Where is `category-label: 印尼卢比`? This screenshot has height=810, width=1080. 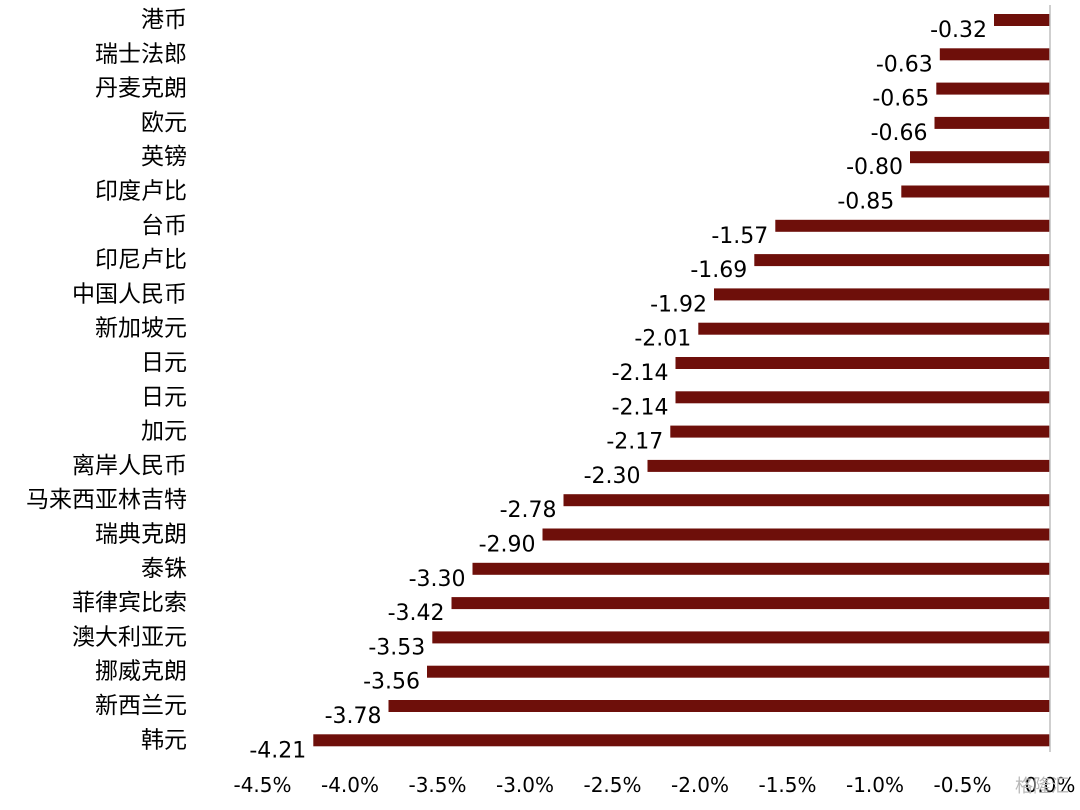 category-label: 印尼卢比 is located at coordinates (141, 260).